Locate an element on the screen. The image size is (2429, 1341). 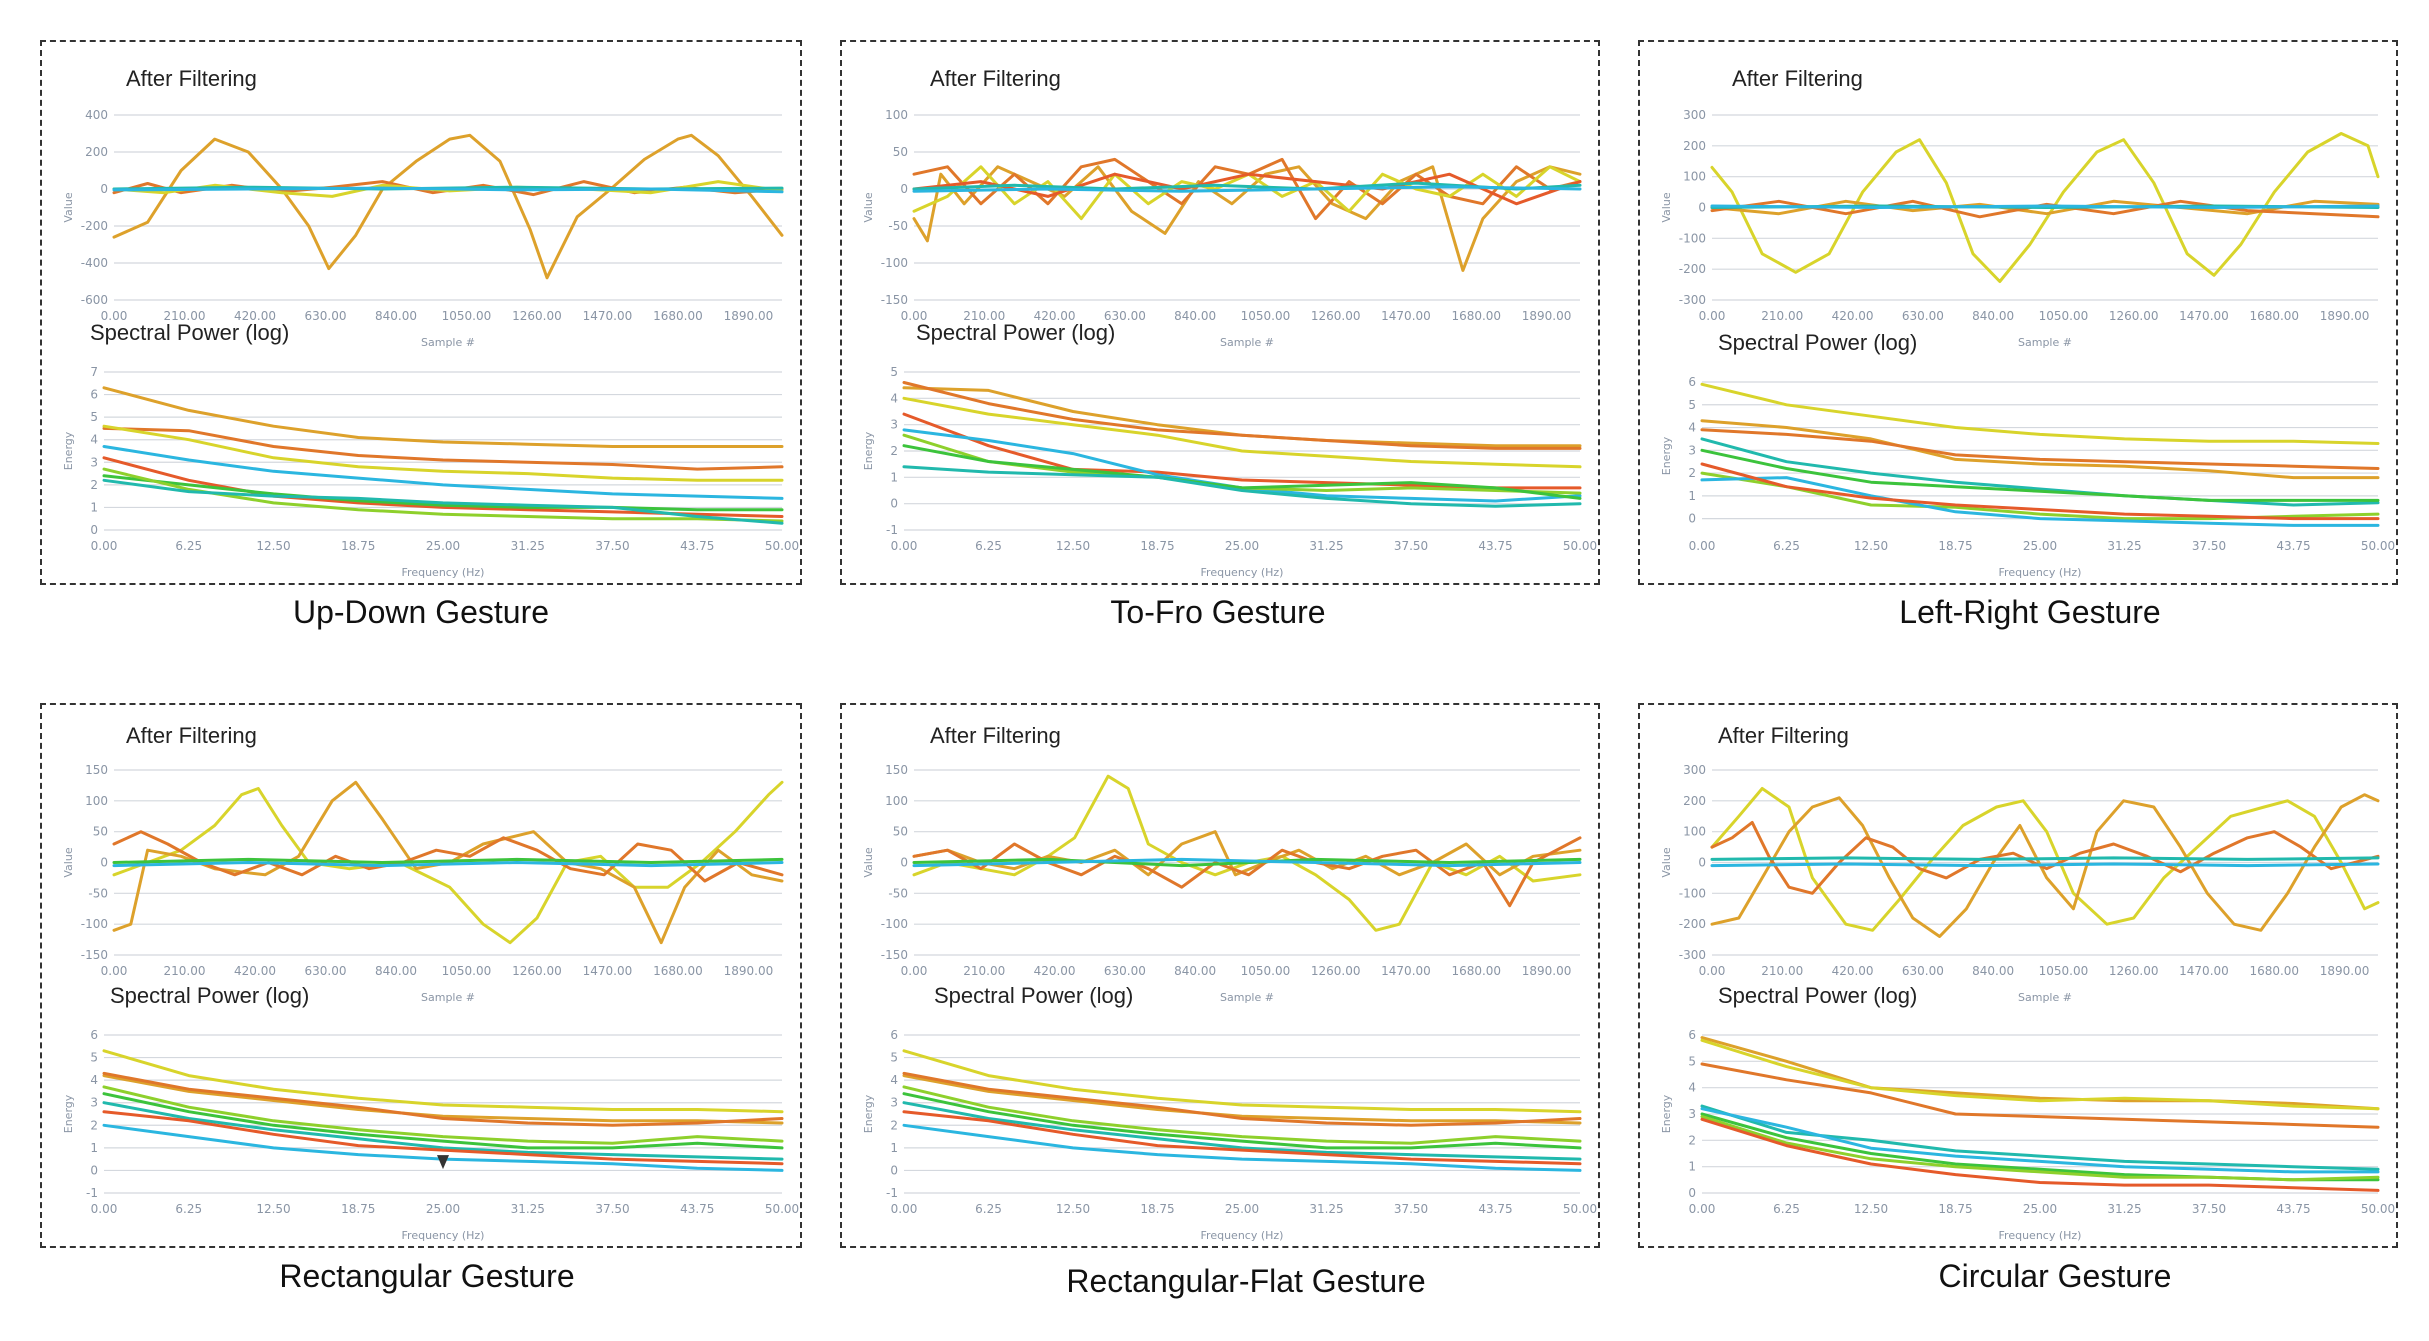
x-tick-label: 18.75 is located at coordinates (358, 546).